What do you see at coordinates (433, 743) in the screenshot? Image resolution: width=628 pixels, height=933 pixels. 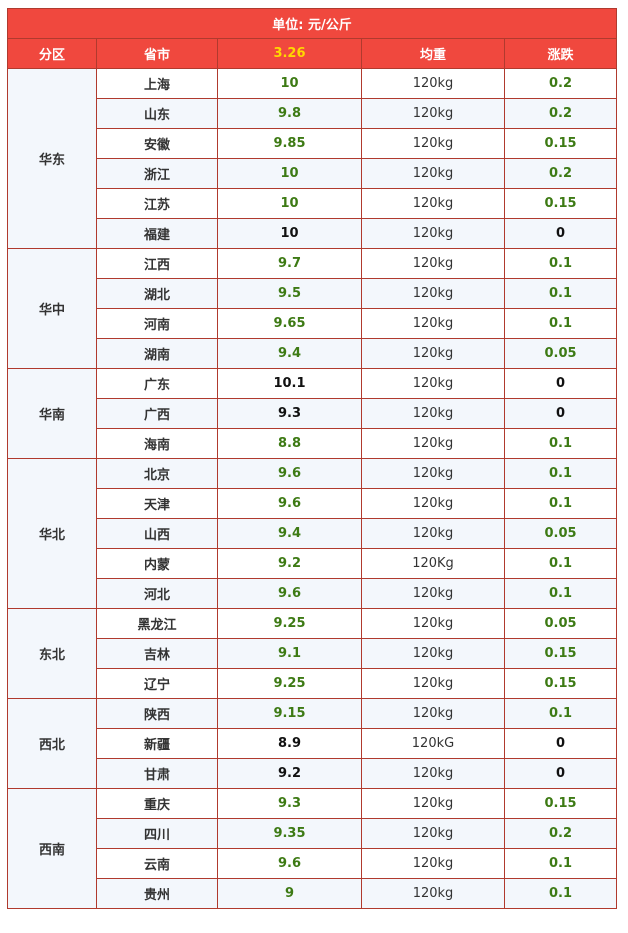 I see `weight-cell: 120kG` at bounding box center [433, 743].